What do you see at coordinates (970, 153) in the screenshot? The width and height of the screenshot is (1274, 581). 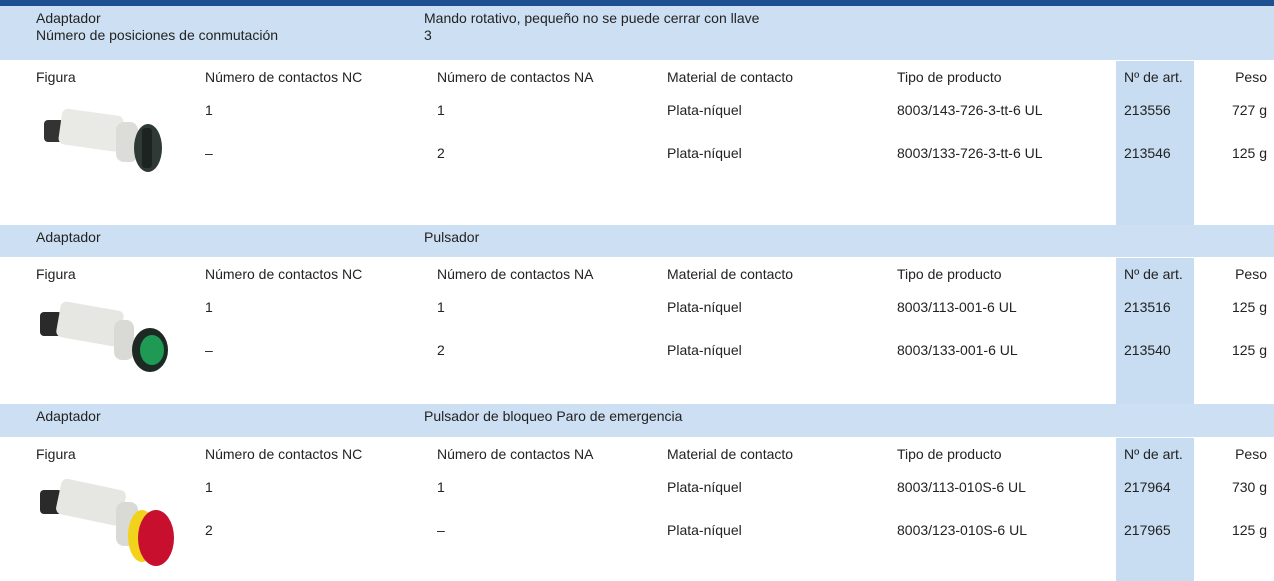 I see `cell: 8003/133-726-3-tt-6 UL` at bounding box center [970, 153].